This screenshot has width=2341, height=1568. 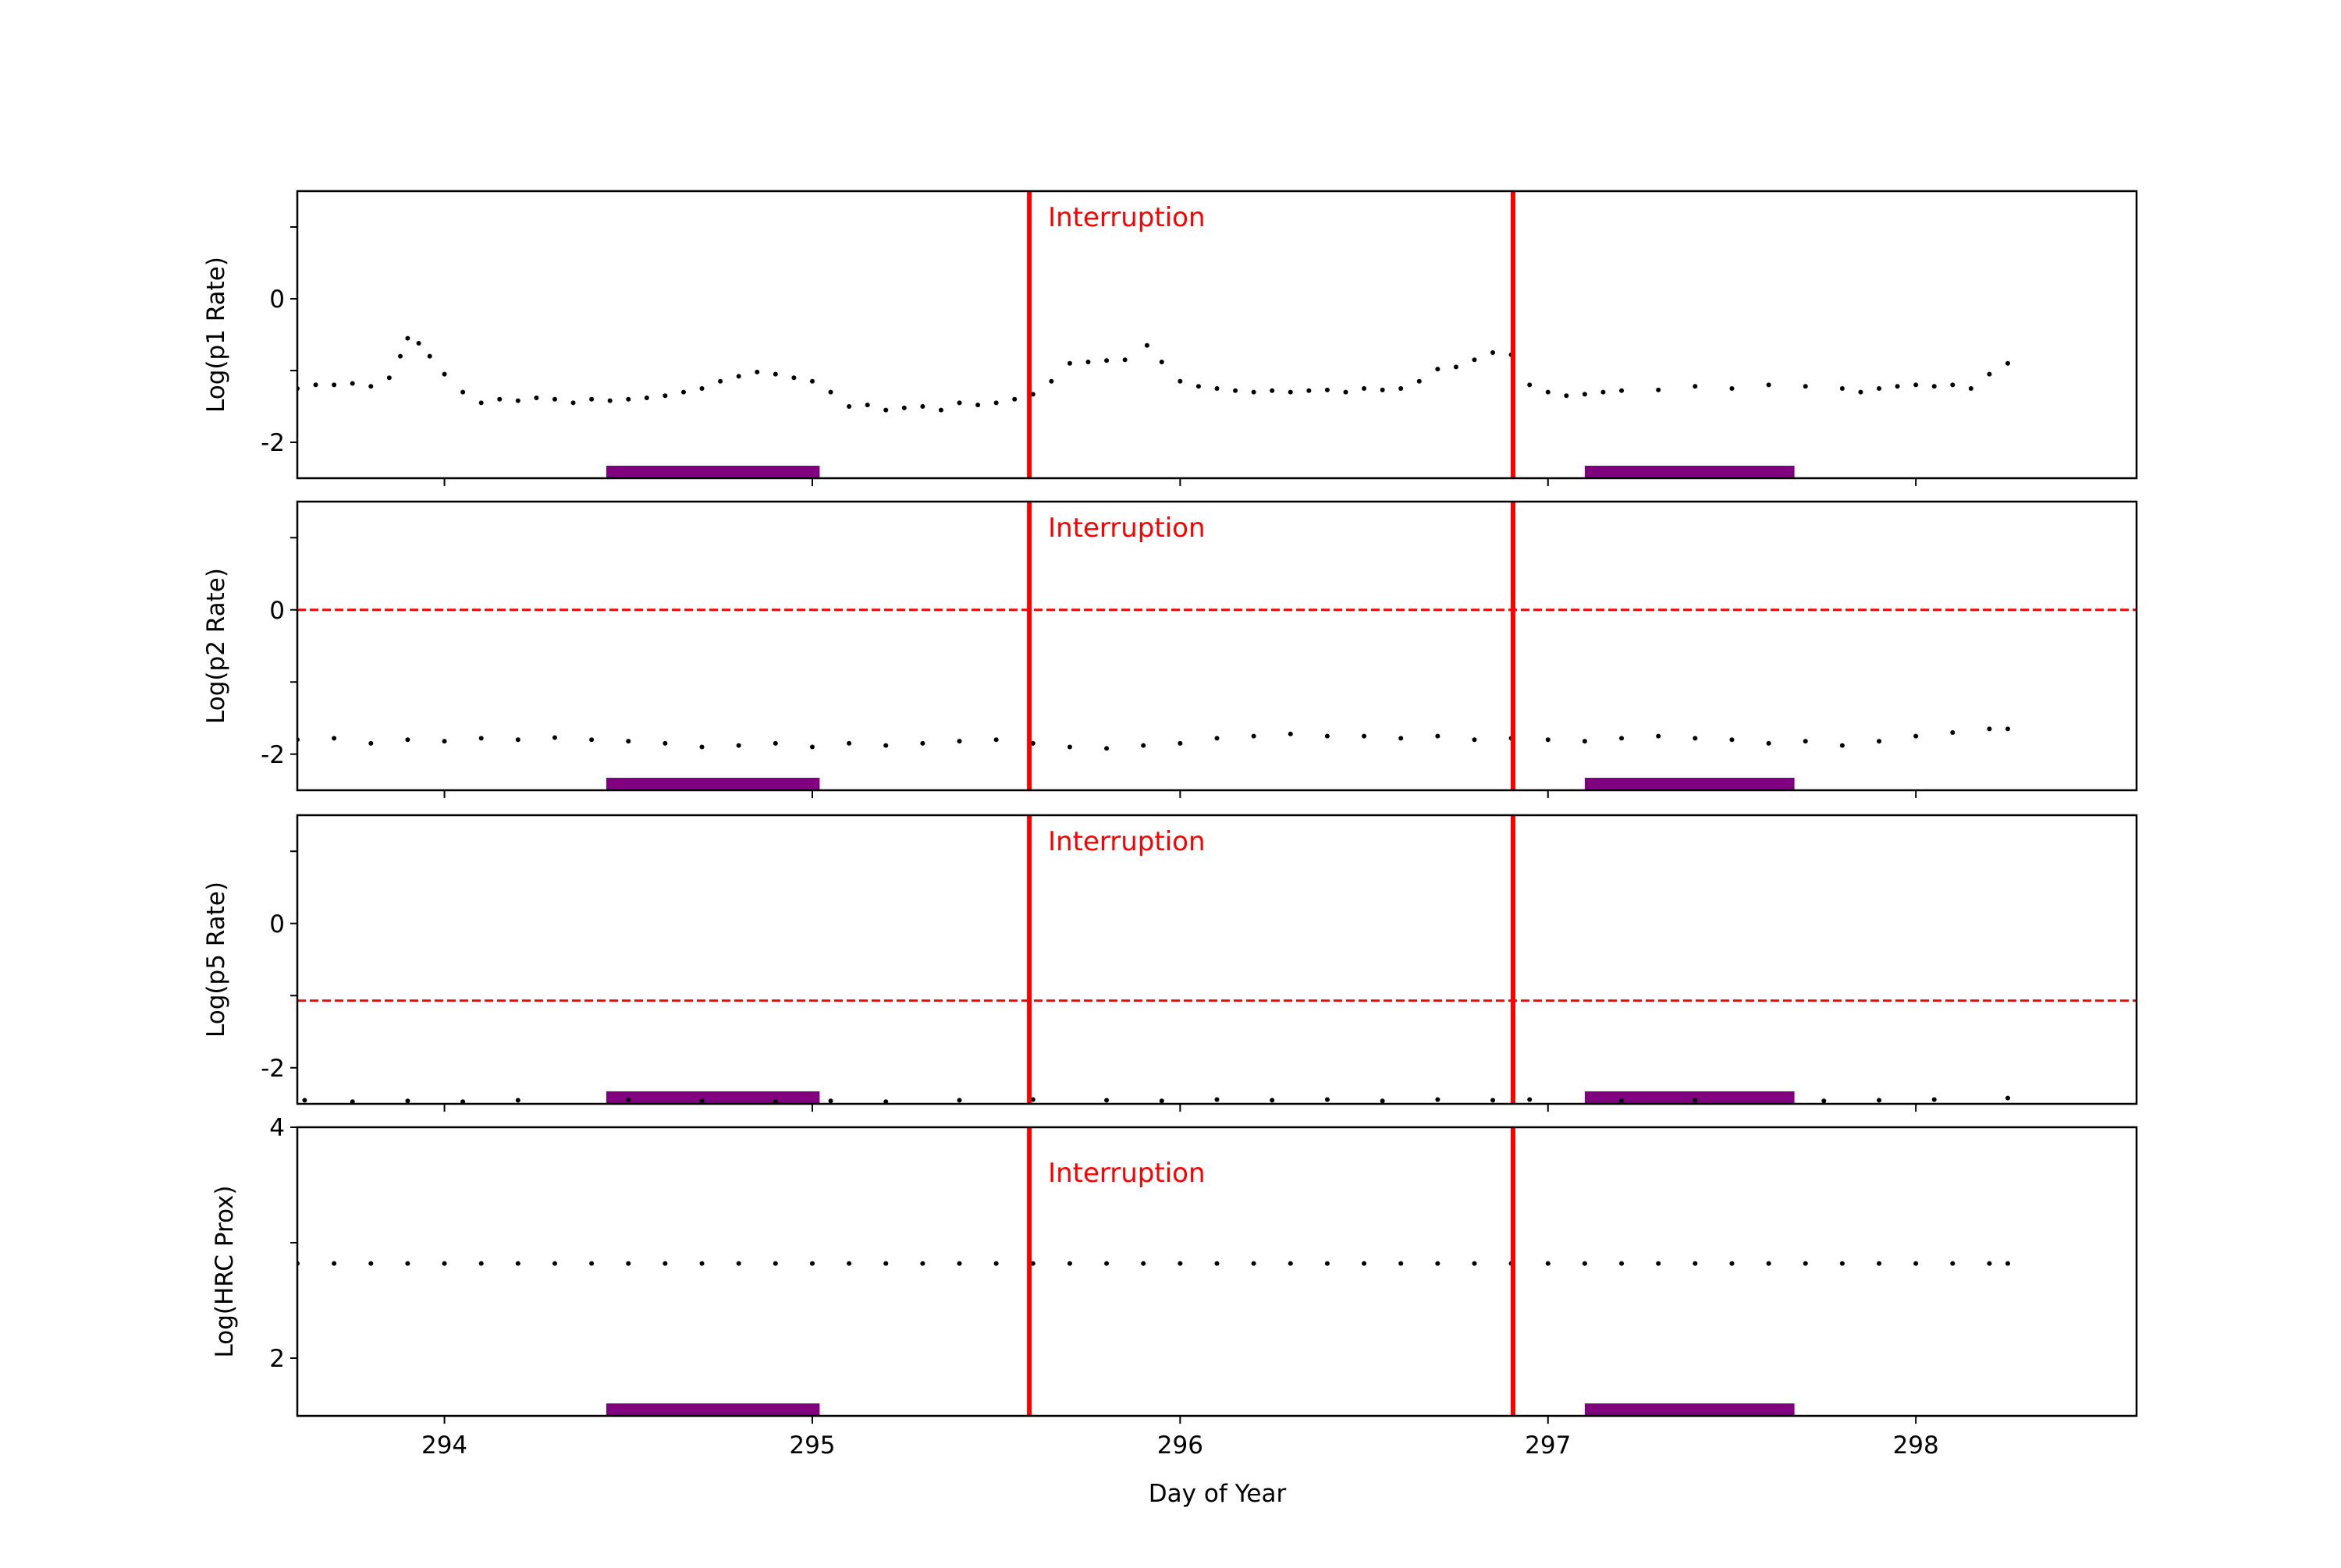 I want to click on y-axis-label: Log(p2 Rate), so click(x=216, y=646).